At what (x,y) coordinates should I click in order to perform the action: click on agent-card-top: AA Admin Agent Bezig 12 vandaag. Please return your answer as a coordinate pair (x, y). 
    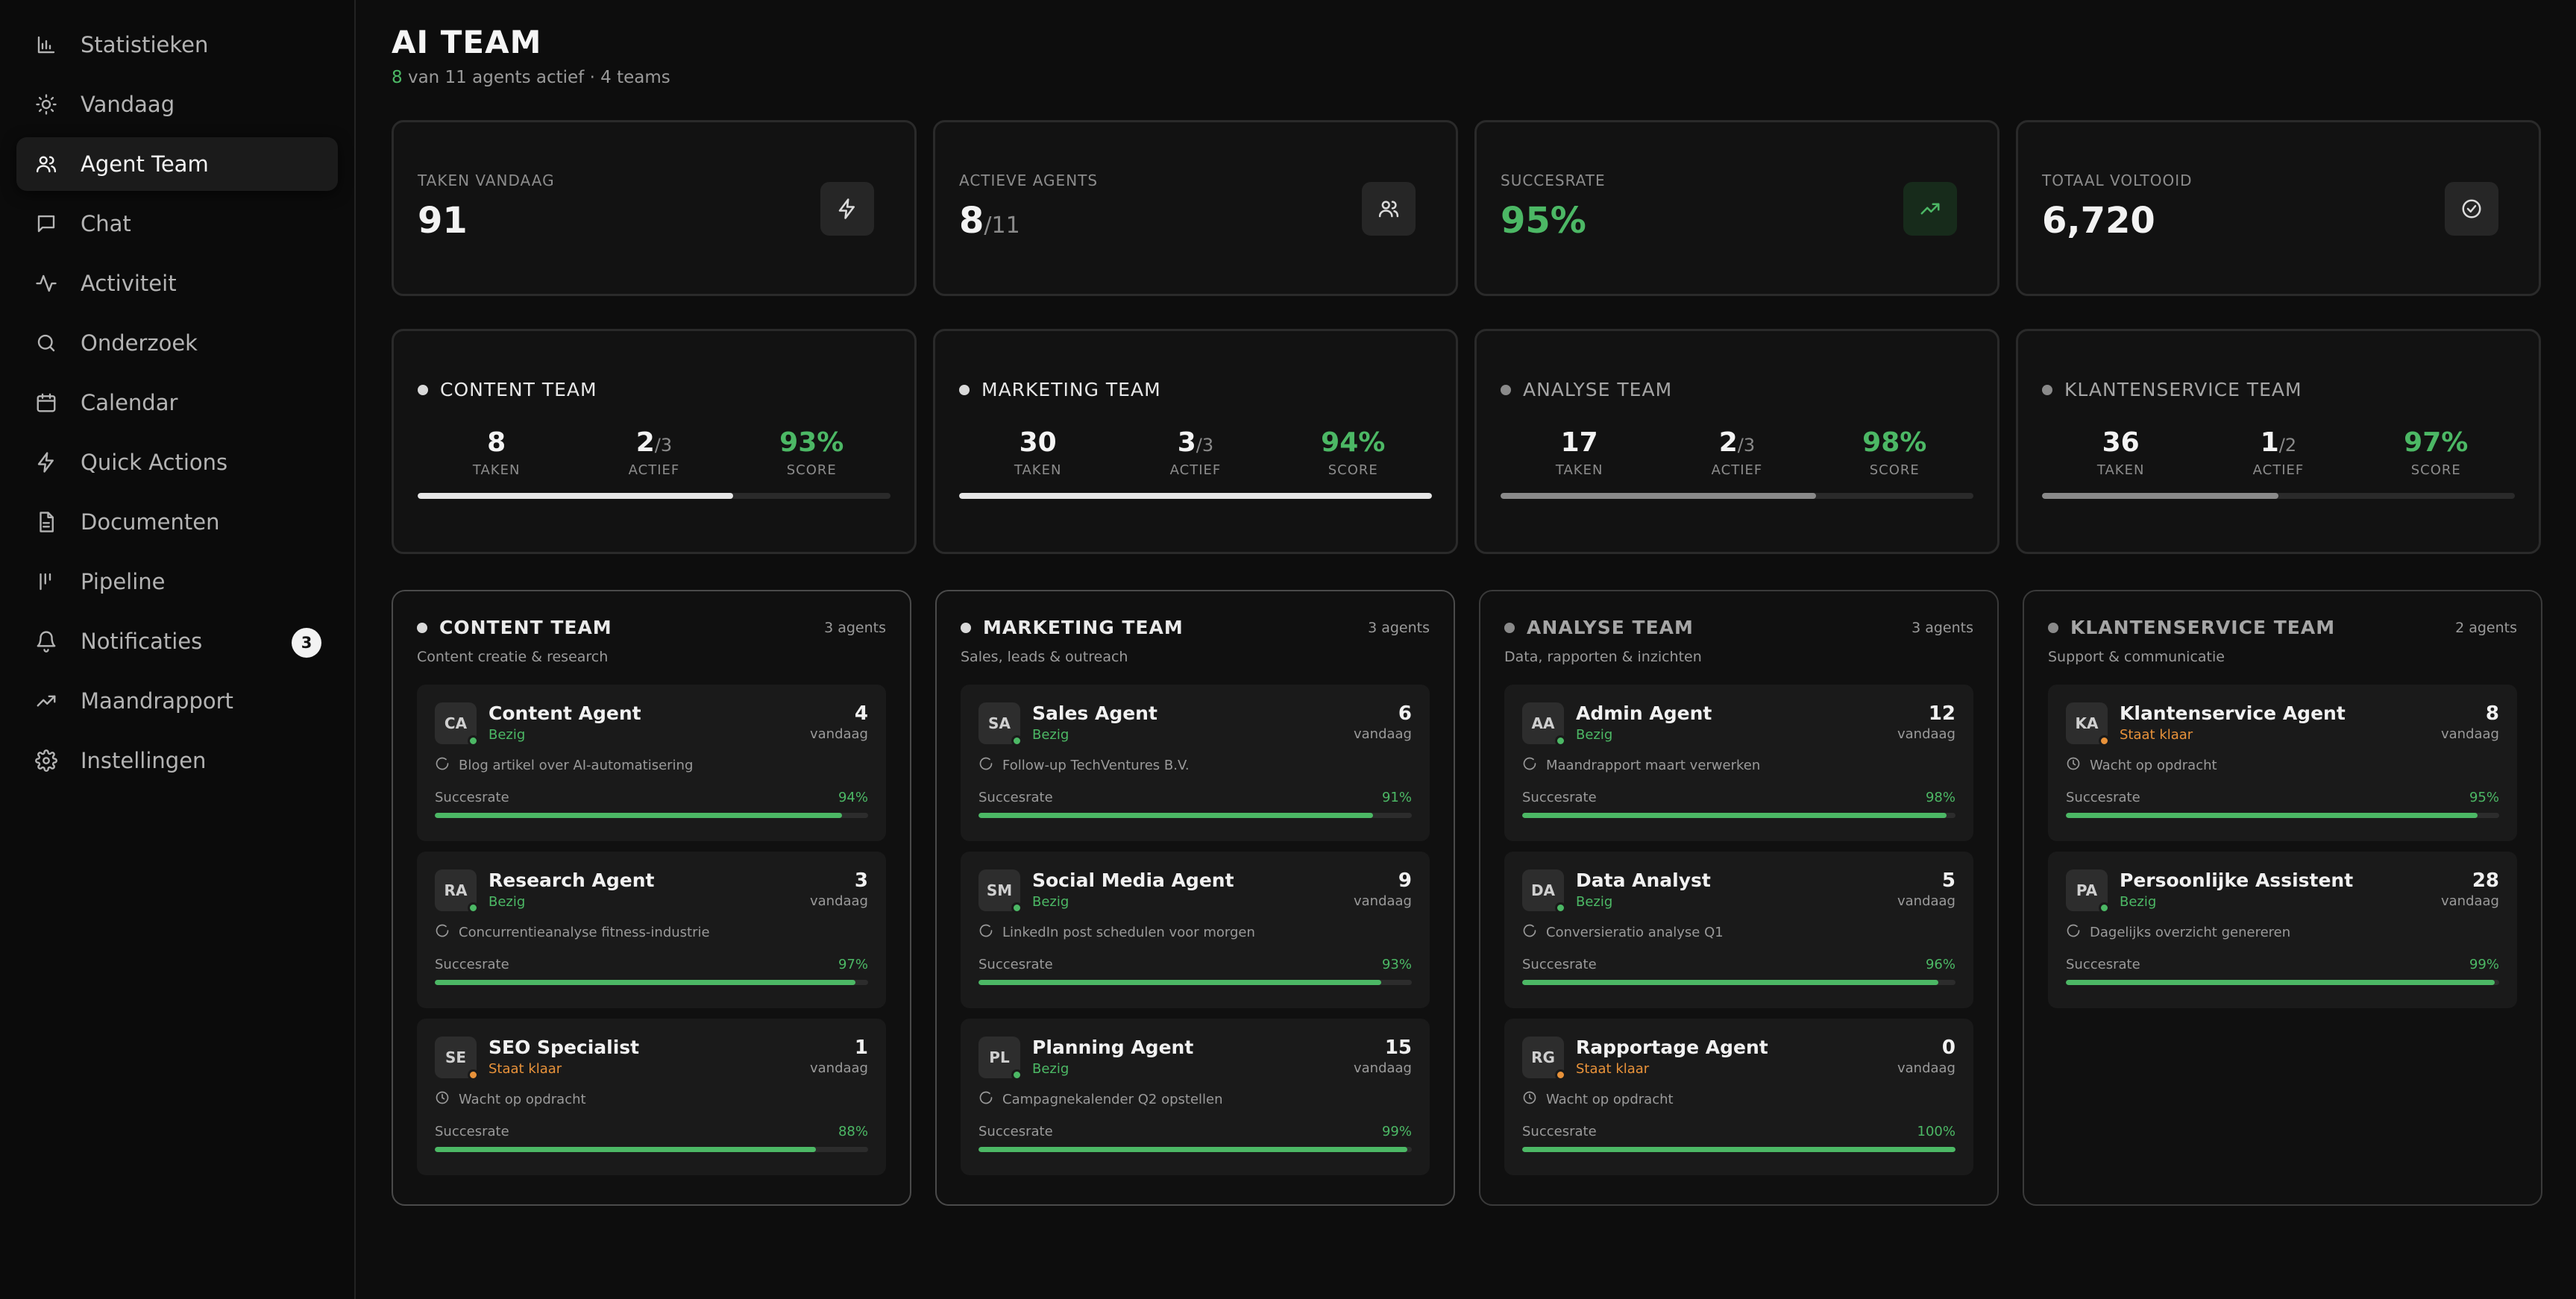
    Looking at the image, I should click on (1739, 724).